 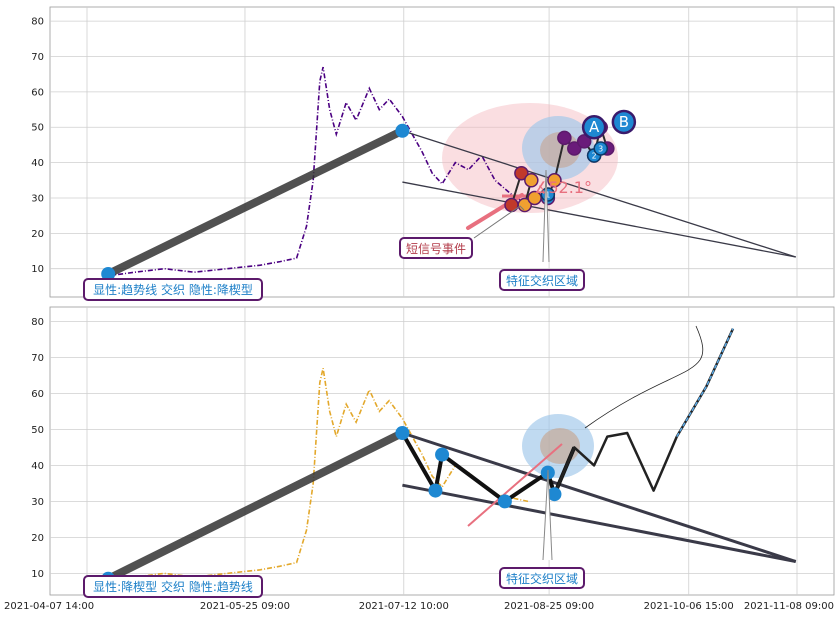 I want to click on bottom-y-tick-label: 30, so click(x=37, y=502).